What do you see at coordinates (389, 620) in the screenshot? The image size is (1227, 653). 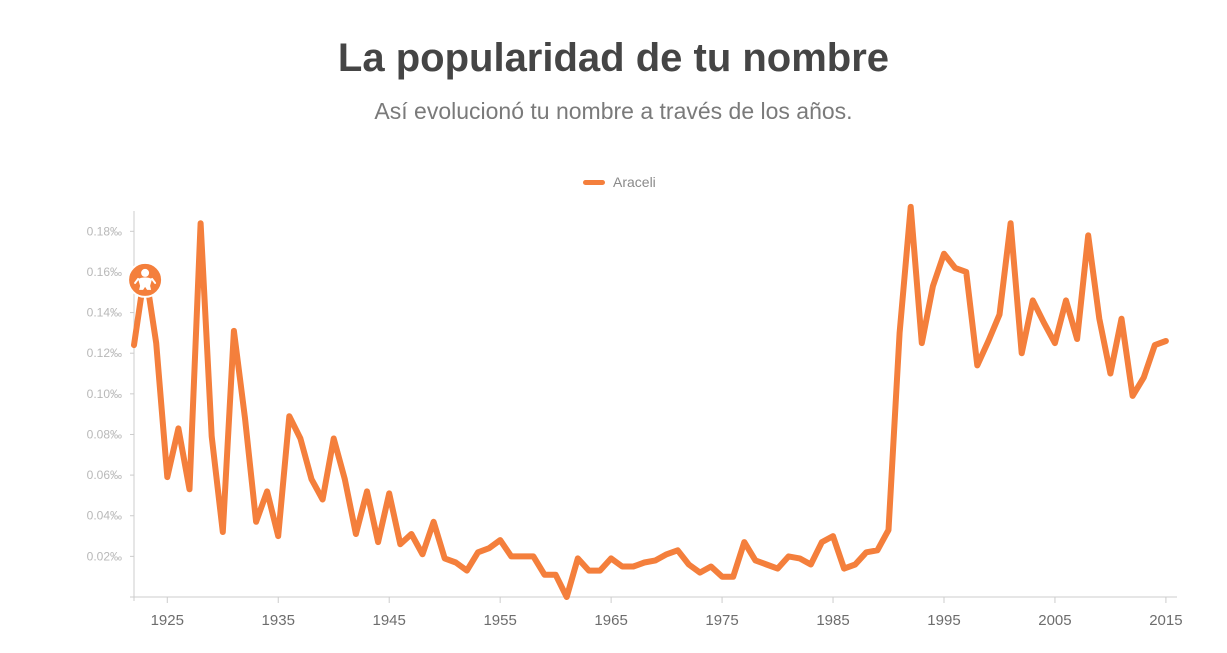 I see `x-tick-label: 1945` at bounding box center [389, 620].